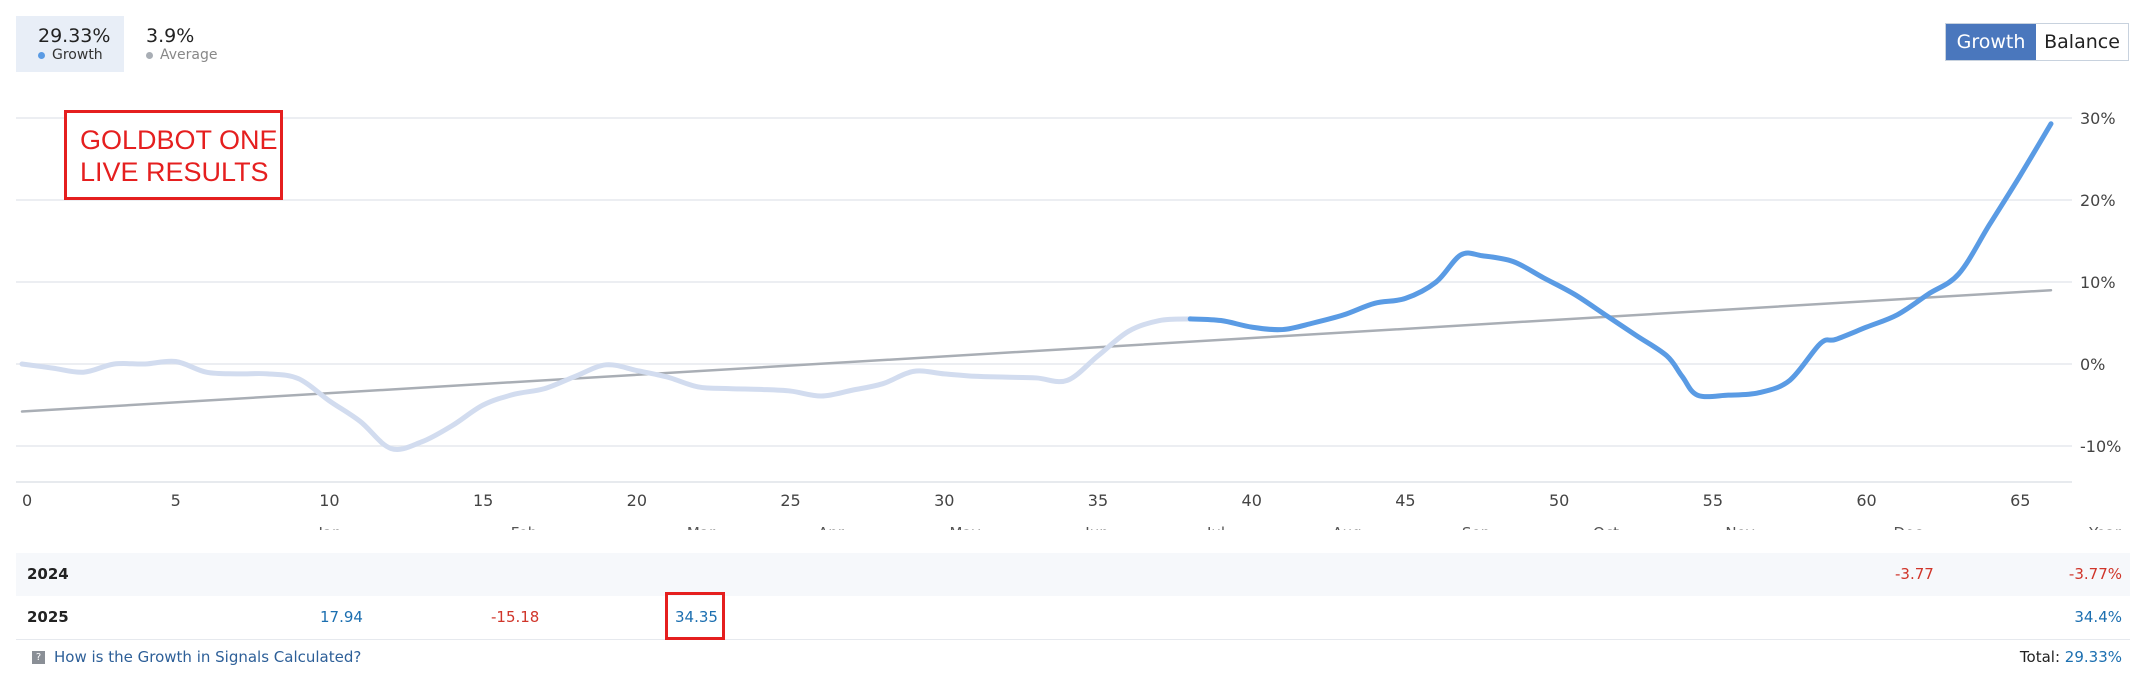  Describe the element at coordinates (38, 657) in the screenshot. I see `info-icon: ?` at that location.